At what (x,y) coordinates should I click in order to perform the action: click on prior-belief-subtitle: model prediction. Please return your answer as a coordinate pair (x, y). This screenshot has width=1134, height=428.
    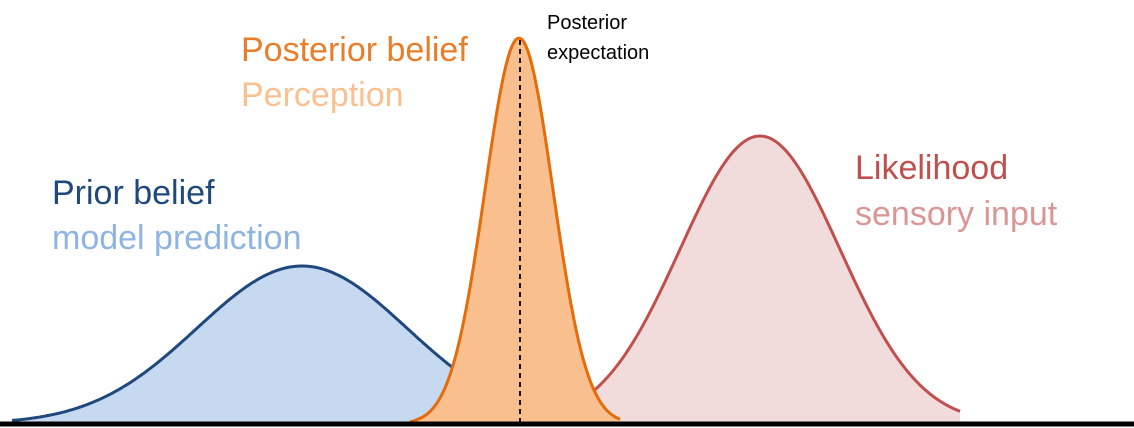
    Looking at the image, I should click on (177, 238).